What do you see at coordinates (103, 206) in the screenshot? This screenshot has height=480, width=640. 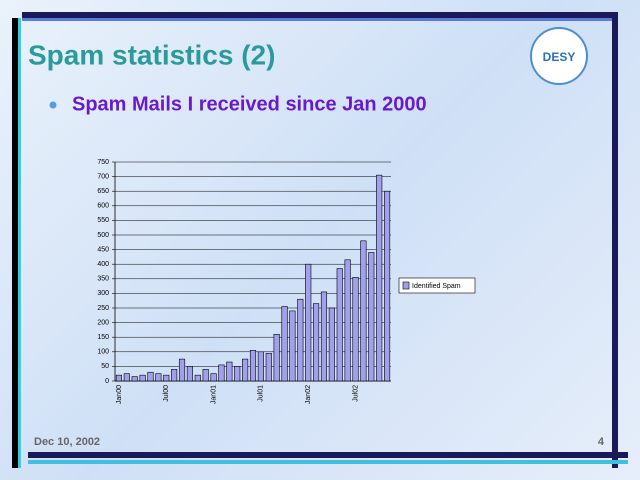 I see `y-tick-label: 600` at bounding box center [103, 206].